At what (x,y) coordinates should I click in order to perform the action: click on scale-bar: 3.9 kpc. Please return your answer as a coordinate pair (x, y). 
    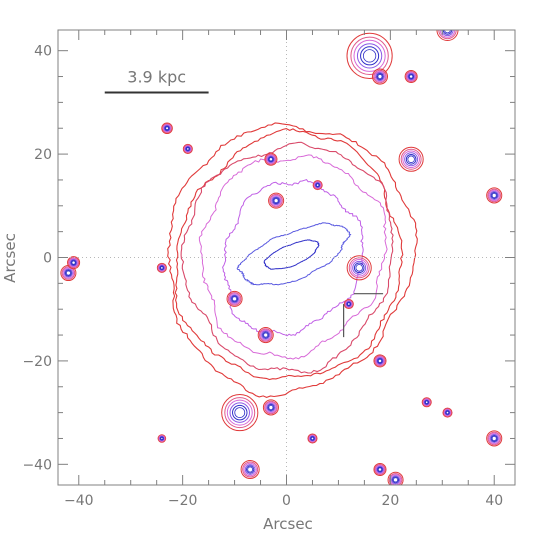
    Looking at the image, I should click on (156, 81).